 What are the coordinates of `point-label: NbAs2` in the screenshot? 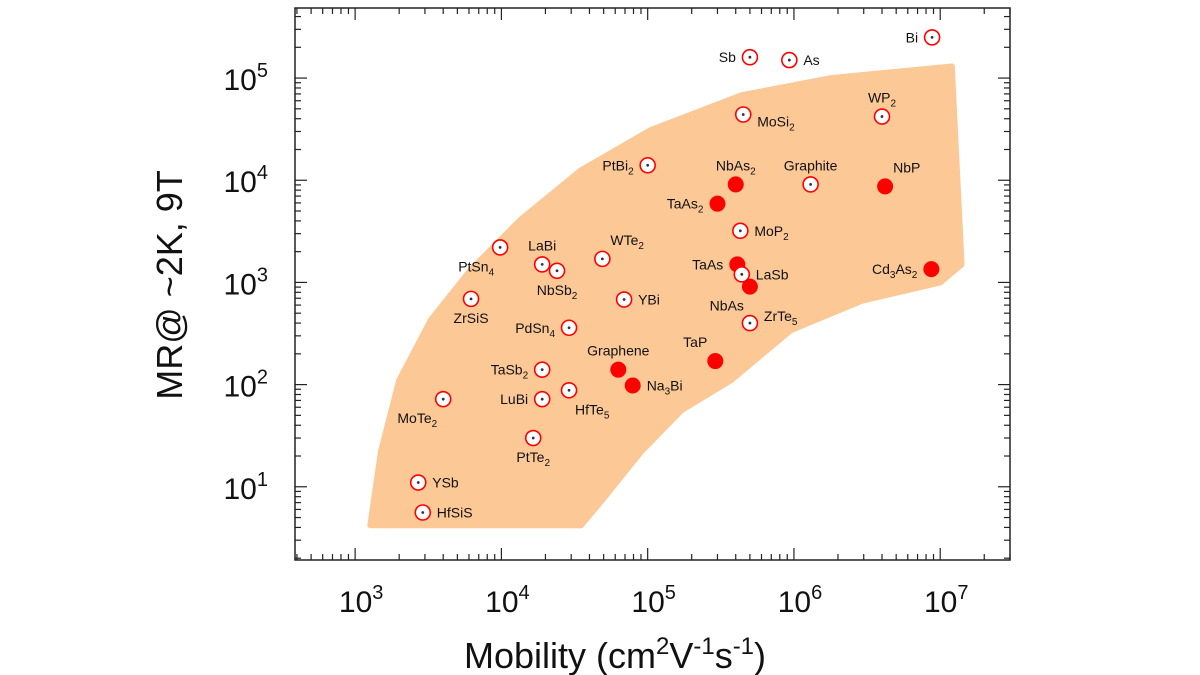 It's located at (736, 167).